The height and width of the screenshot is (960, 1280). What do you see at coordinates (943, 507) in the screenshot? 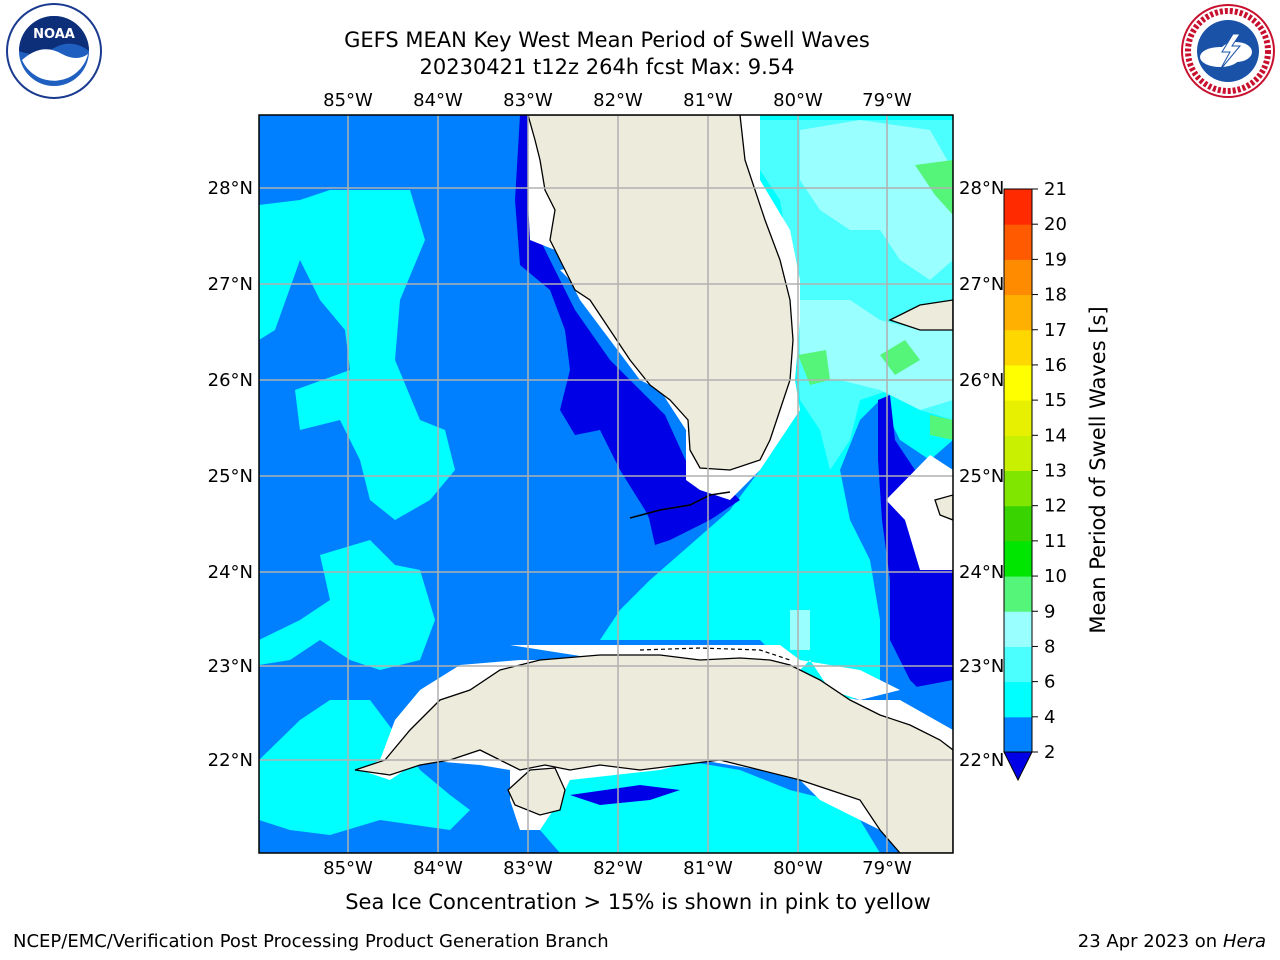
I see `land-andros` at bounding box center [943, 507].